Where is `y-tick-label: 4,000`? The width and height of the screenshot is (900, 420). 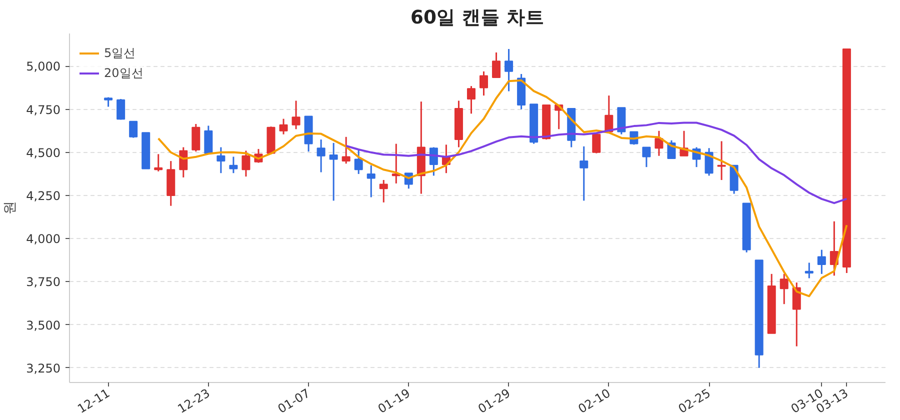 y-tick-label: 4,000 is located at coordinates (43, 239).